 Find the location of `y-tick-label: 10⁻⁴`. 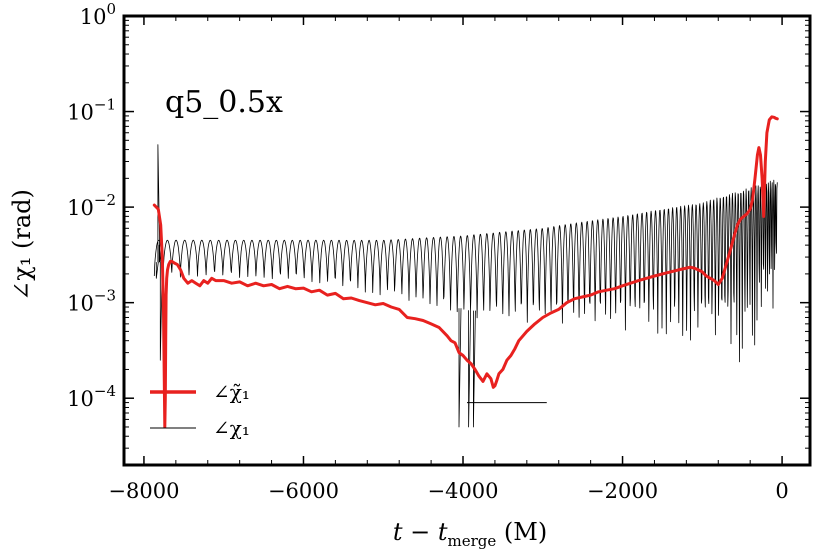

y-tick-label: 10⁻⁴ is located at coordinates (91, 396).